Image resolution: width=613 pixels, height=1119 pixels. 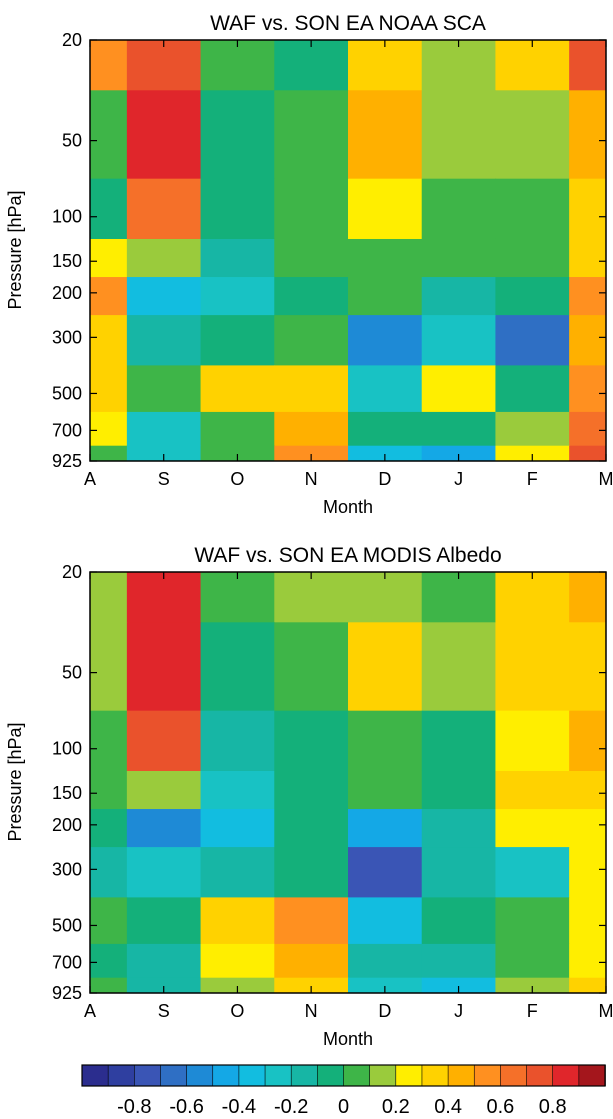 What do you see at coordinates (67, 925) in the screenshot?
I see `y-tick-label: 500` at bounding box center [67, 925].